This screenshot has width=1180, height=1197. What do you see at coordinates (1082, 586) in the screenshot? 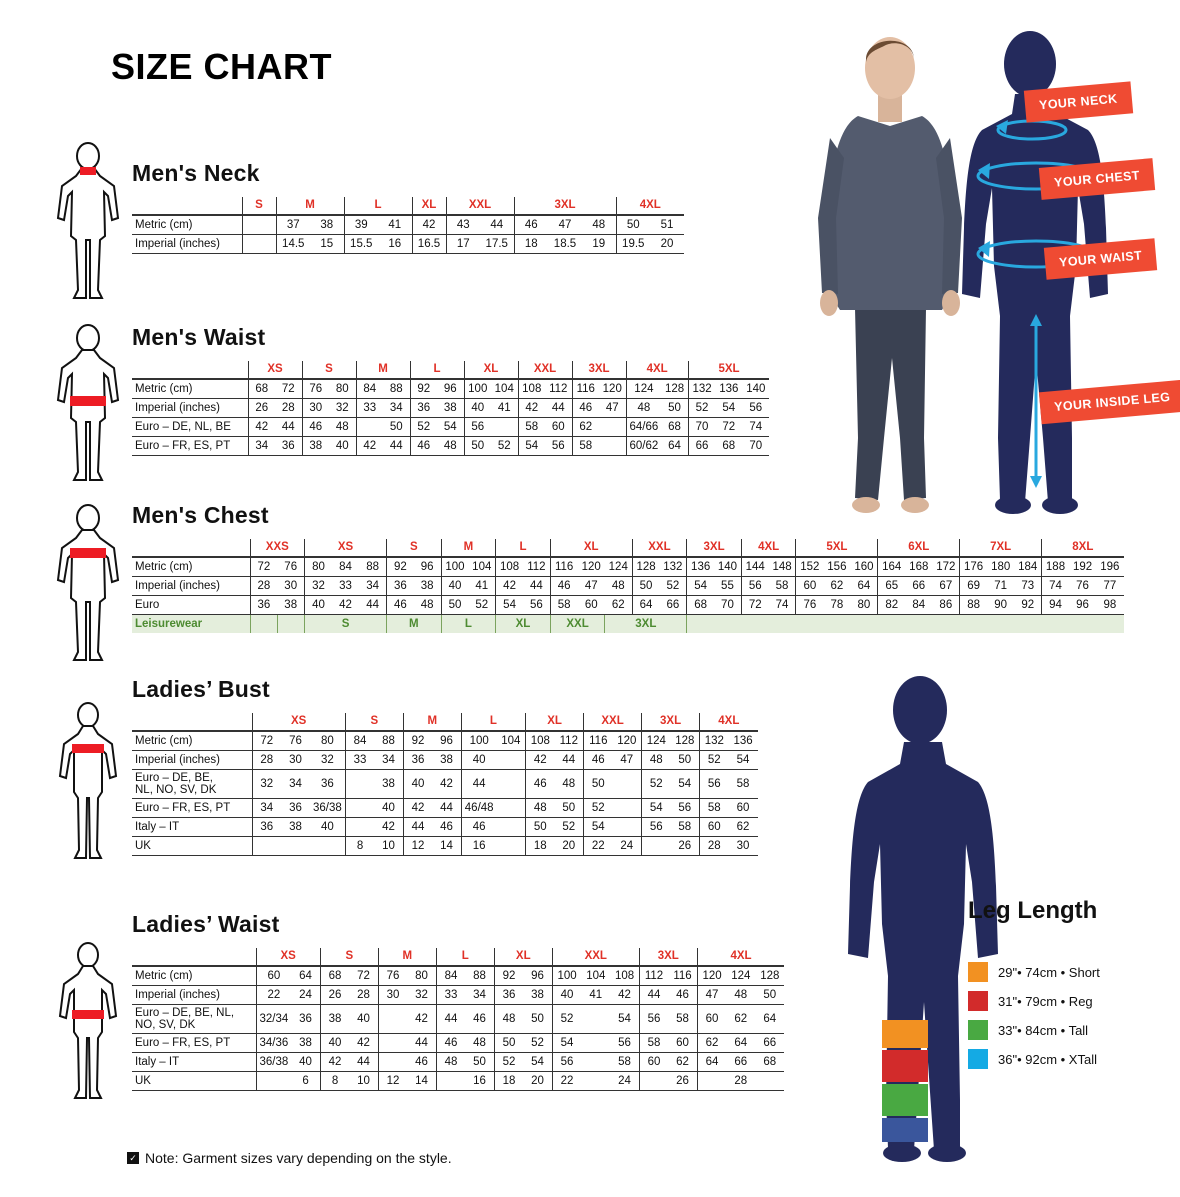
I see `cell: 76` at bounding box center [1082, 586].